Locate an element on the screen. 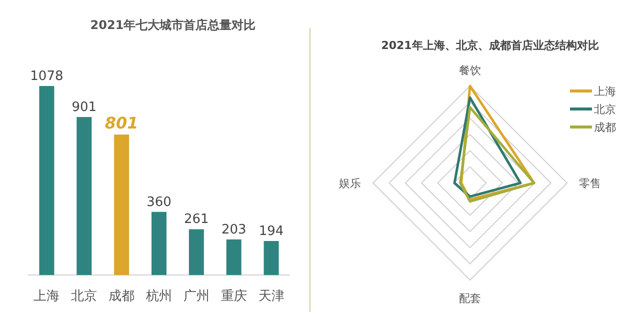 The height and width of the screenshot is (325, 640). x-tick-label: 成都 is located at coordinates (121, 296).